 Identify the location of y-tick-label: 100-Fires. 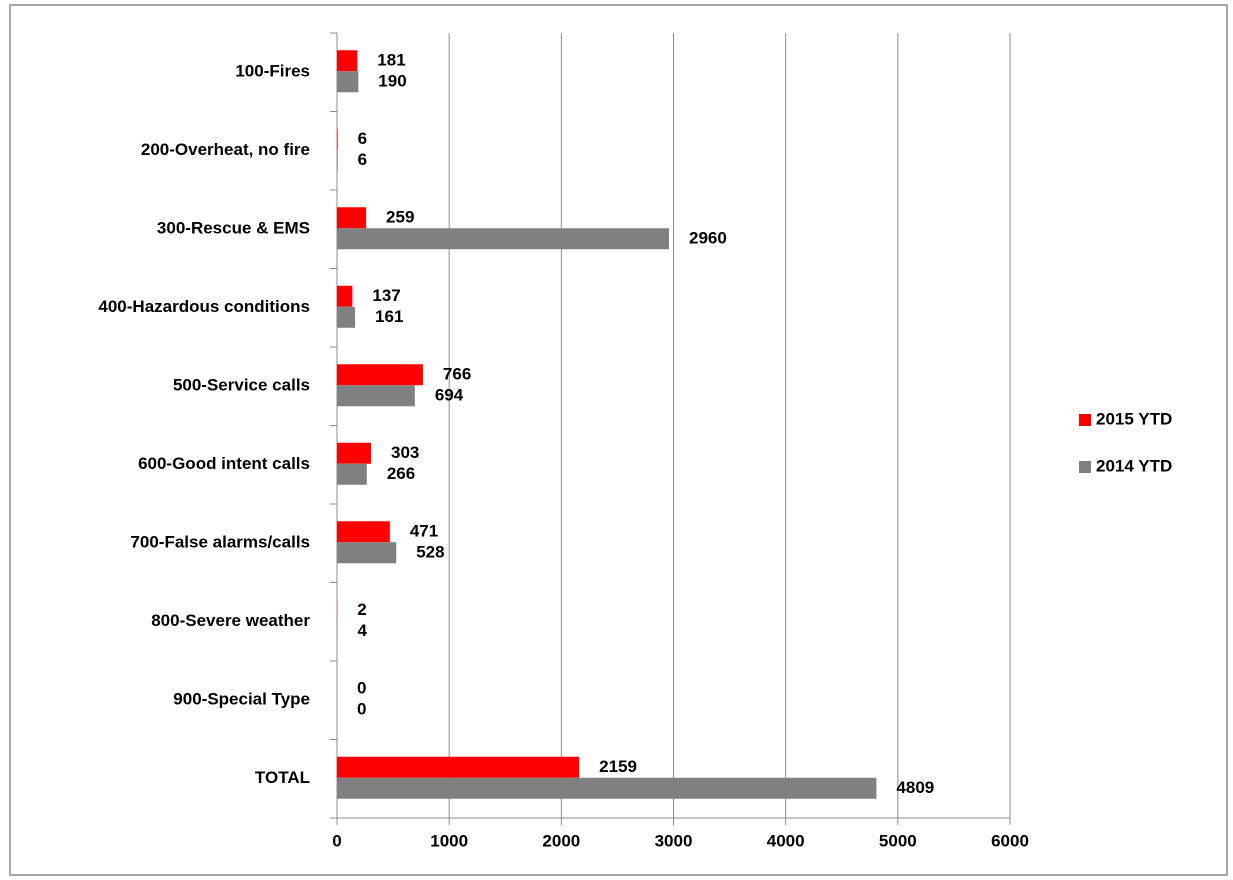
(272, 71).